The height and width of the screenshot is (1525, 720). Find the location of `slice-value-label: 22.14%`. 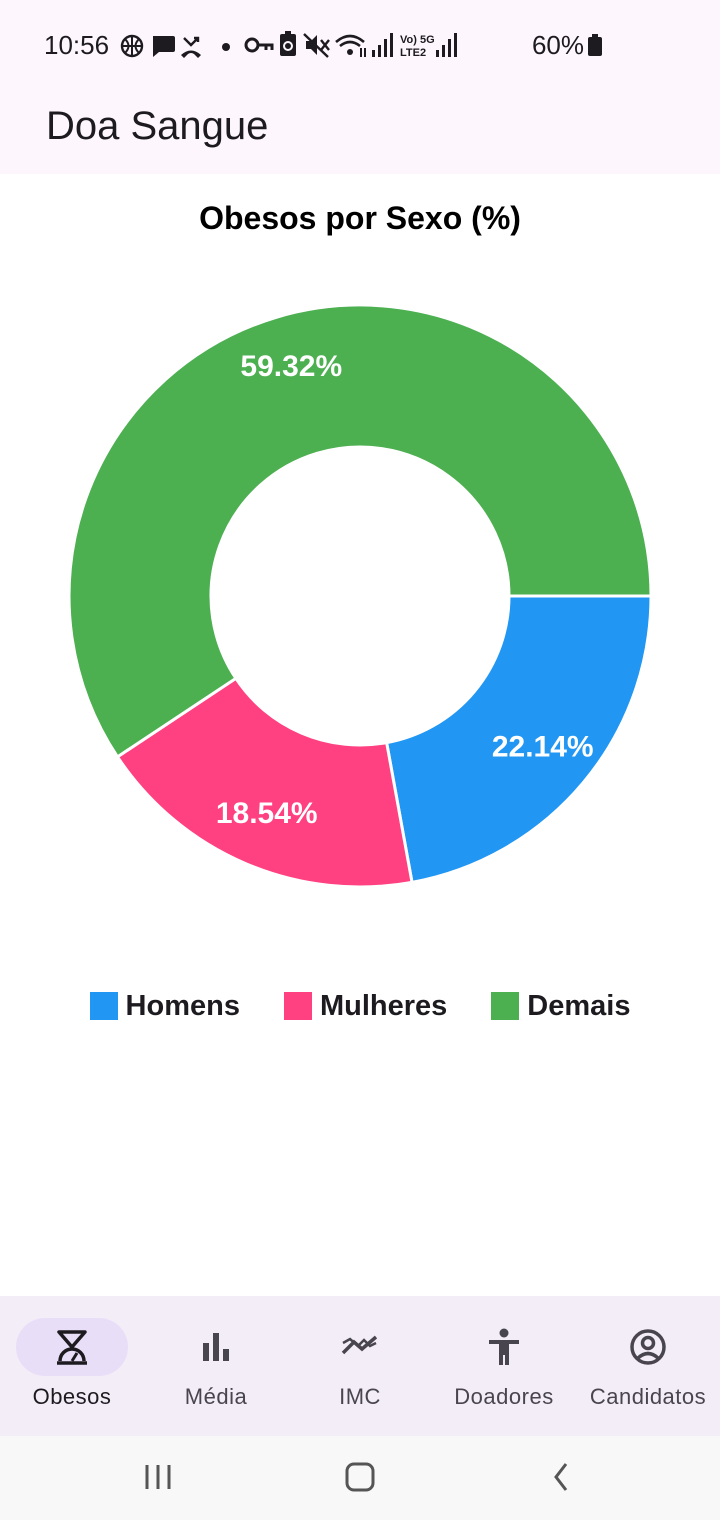

slice-value-label: 22.14% is located at coordinates (543, 746).